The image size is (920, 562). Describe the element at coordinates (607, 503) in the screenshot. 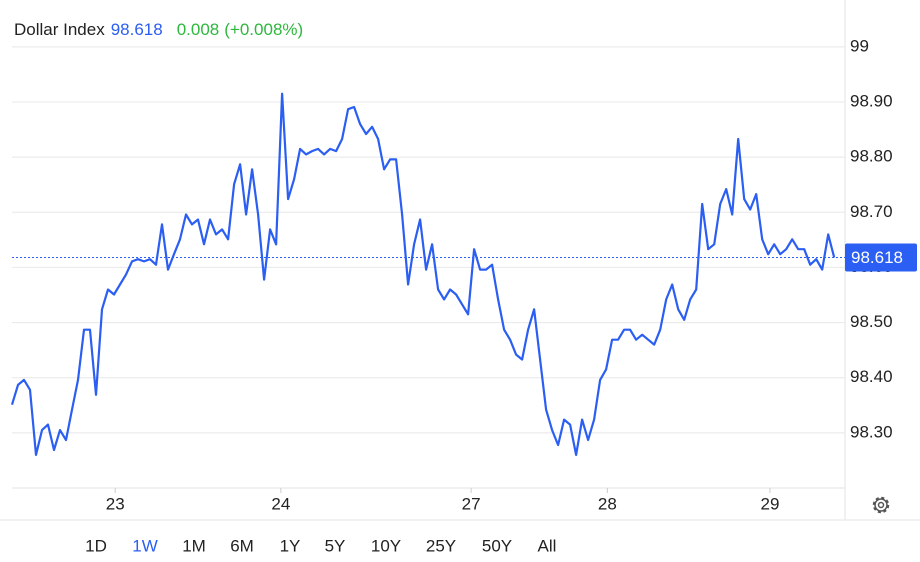

I see `x-tick-label: 28` at that location.